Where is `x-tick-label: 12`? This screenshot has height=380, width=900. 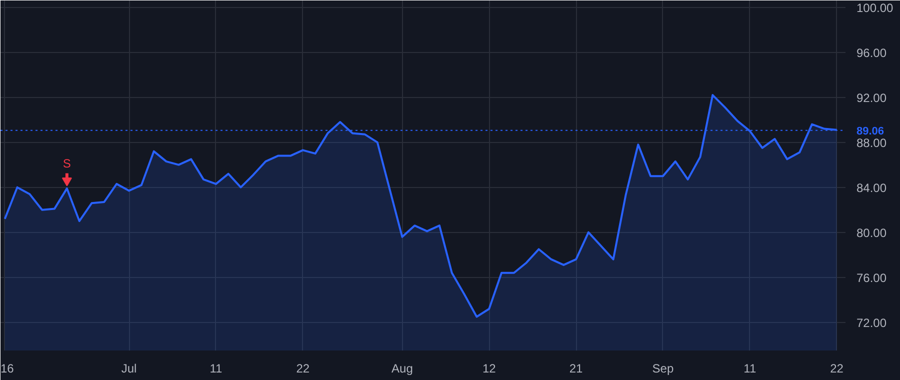
x-tick-label: 12 is located at coordinates (489, 369).